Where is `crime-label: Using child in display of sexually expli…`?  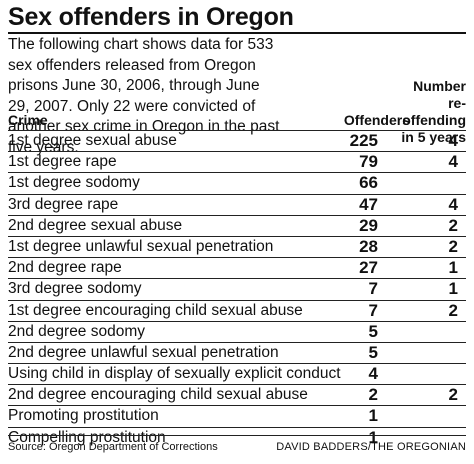
crime-label: Using child in display of sexually expli… is located at coordinates (174, 374).